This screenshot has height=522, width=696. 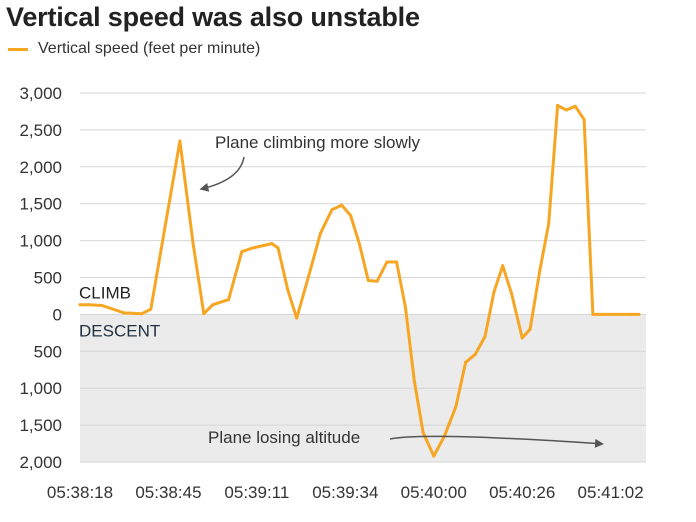 What do you see at coordinates (40, 130) in the screenshot?
I see `y-tick-label: 2,500` at bounding box center [40, 130].